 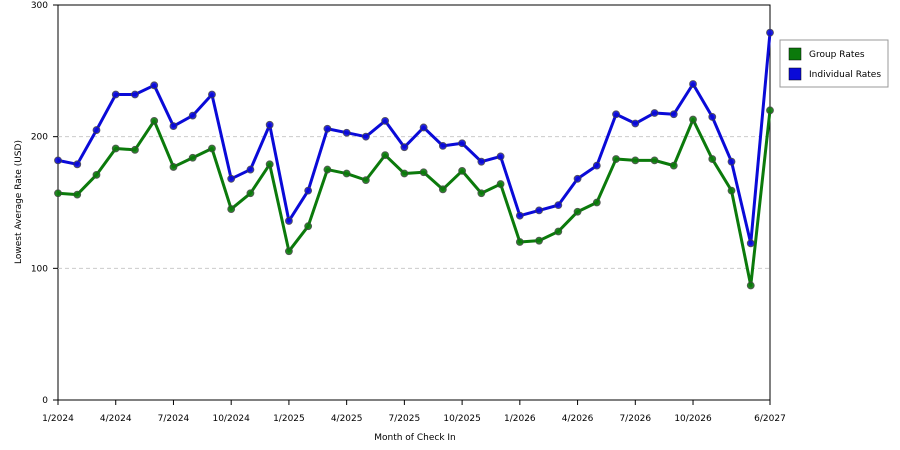 What do you see at coordinates (405, 419) in the screenshot?
I see `x-tick-label: 7/2025` at bounding box center [405, 419].